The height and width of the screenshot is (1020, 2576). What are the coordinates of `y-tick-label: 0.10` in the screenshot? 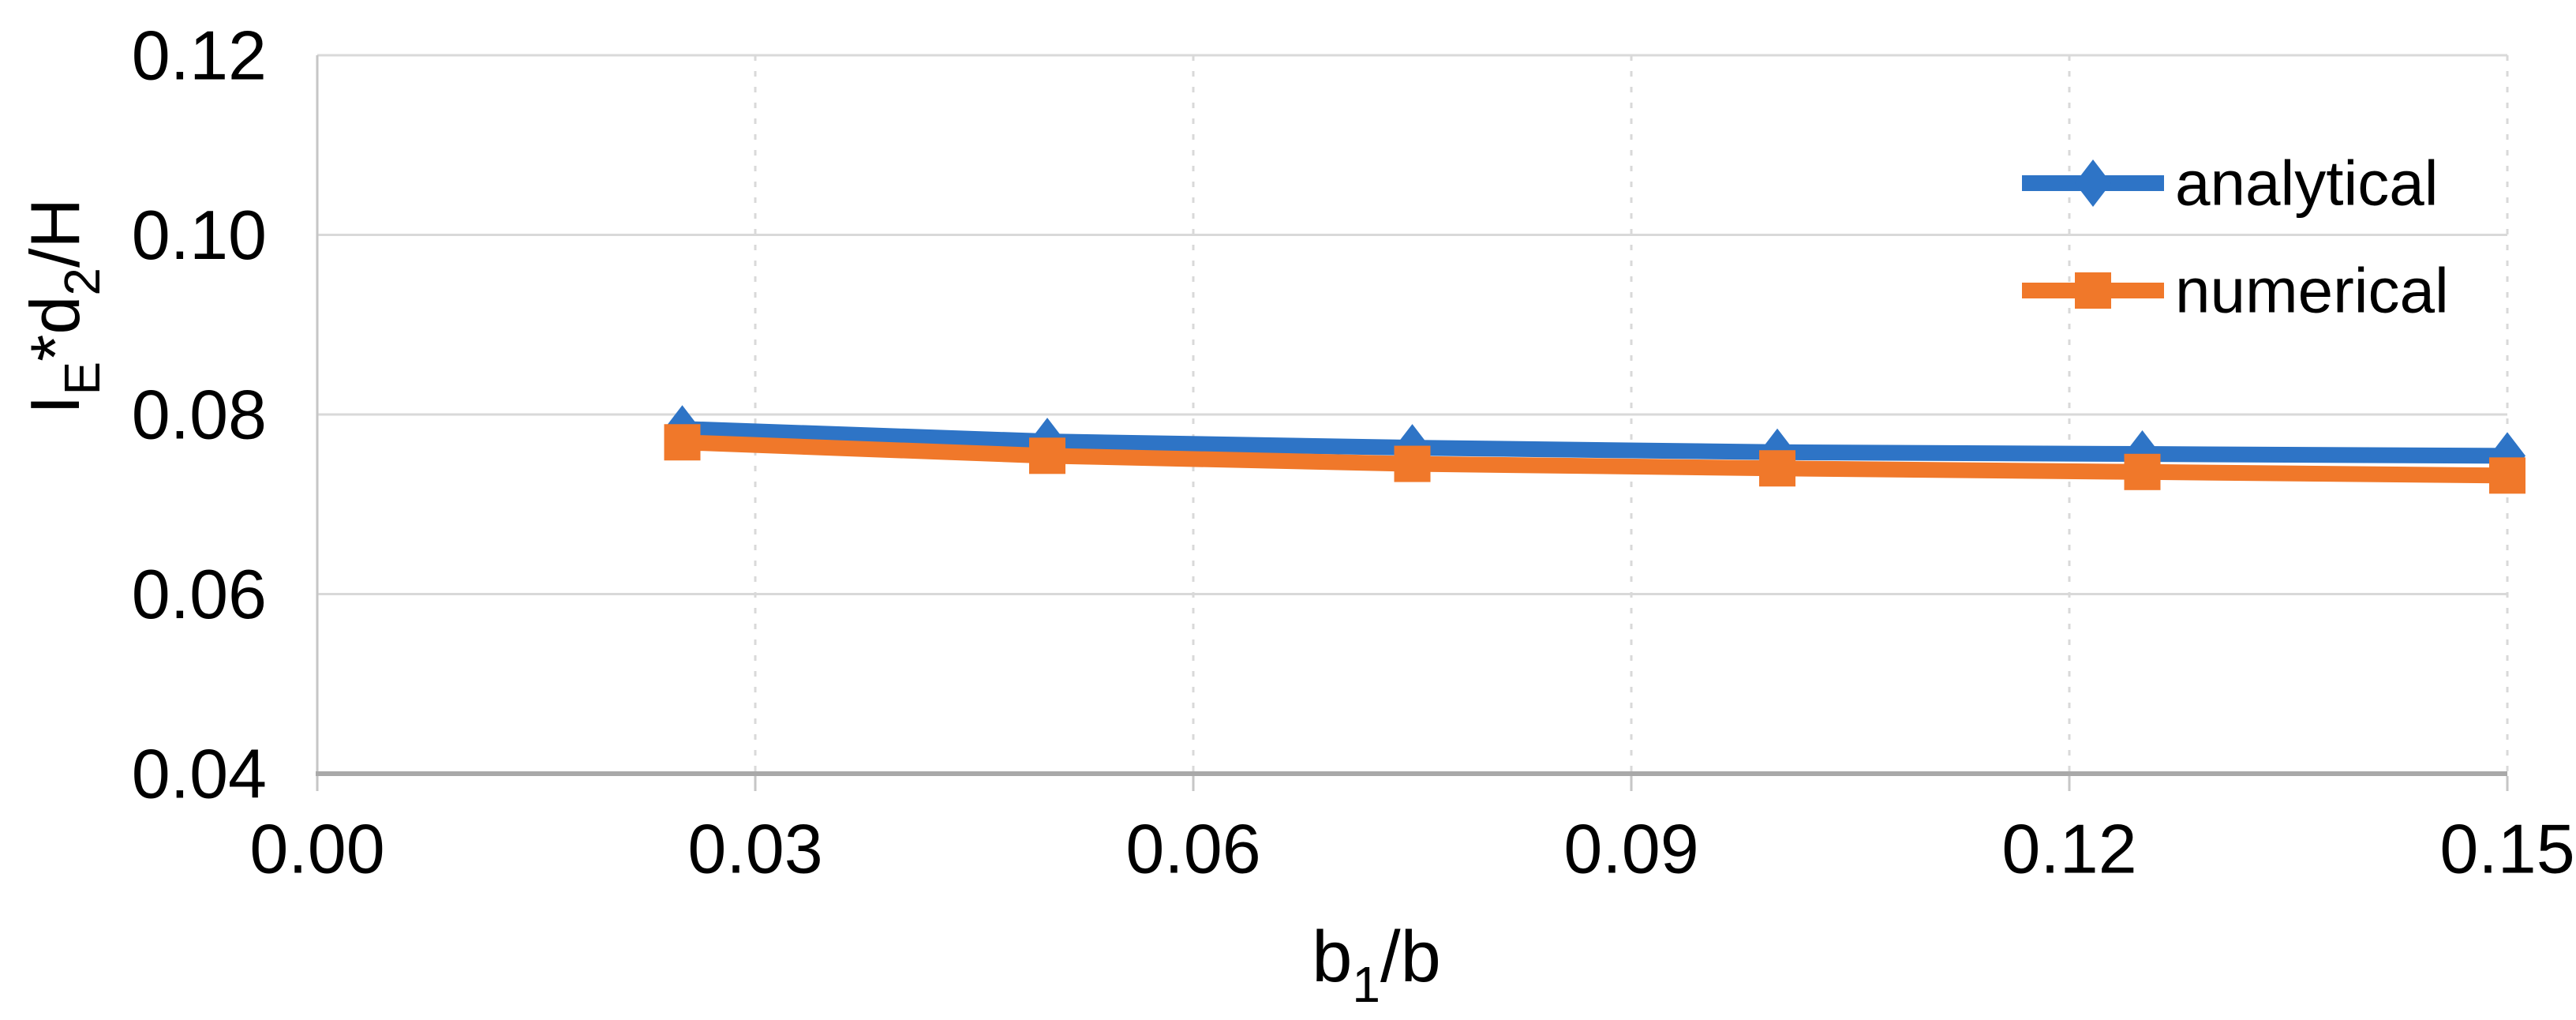 It's located at (199, 235).